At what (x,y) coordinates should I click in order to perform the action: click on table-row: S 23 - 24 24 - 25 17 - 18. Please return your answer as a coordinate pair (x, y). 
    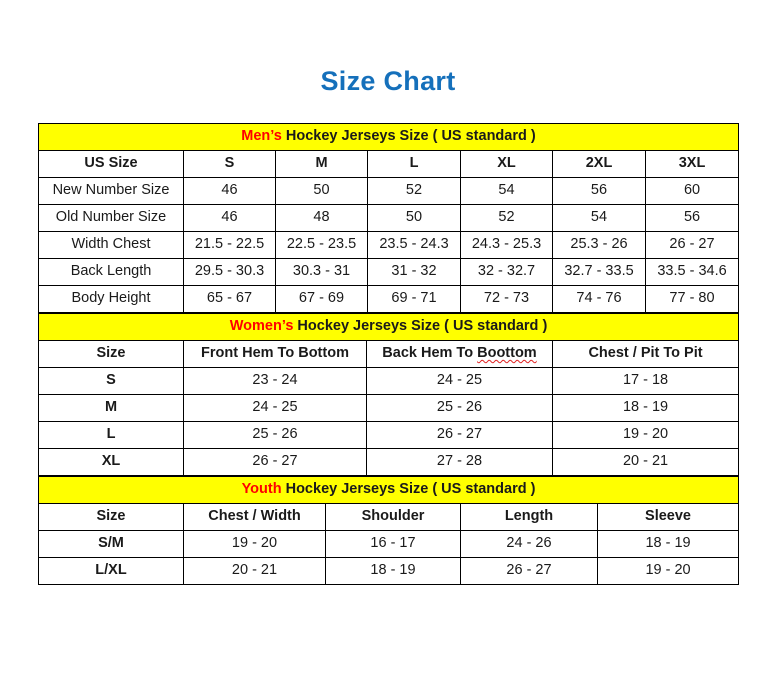
    Looking at the image, I should click on (389, 381).